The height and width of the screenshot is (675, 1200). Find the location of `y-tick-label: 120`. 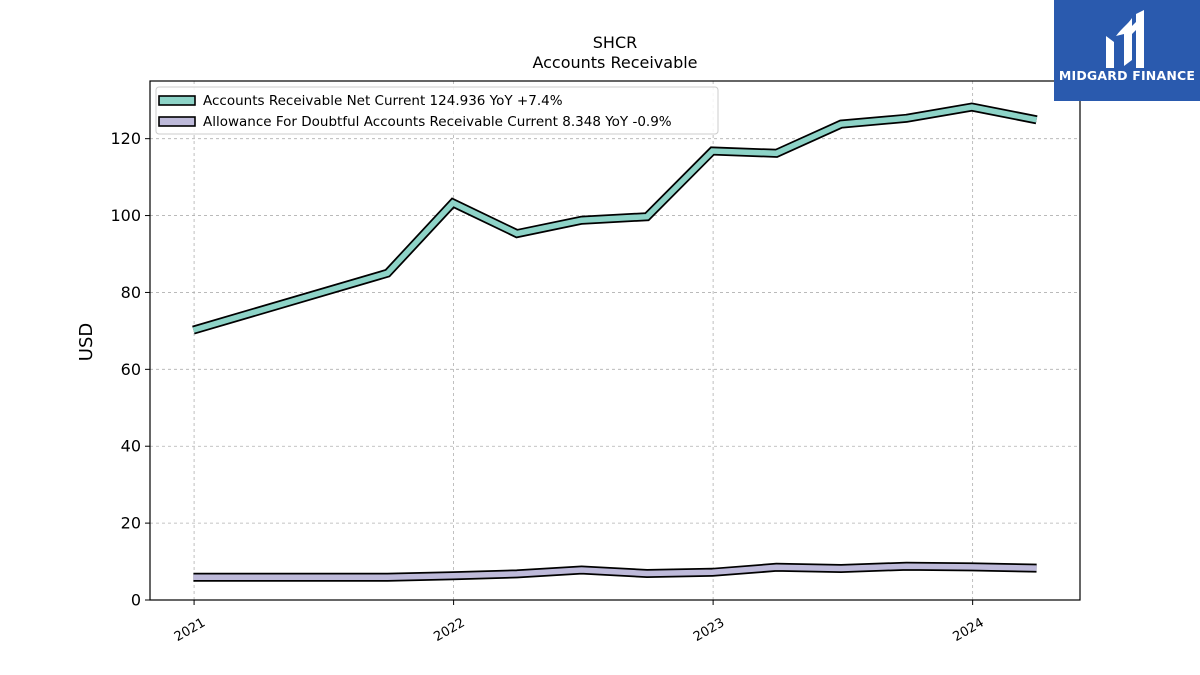

y-tick-label: 120 is located at coordinates (125, 138).